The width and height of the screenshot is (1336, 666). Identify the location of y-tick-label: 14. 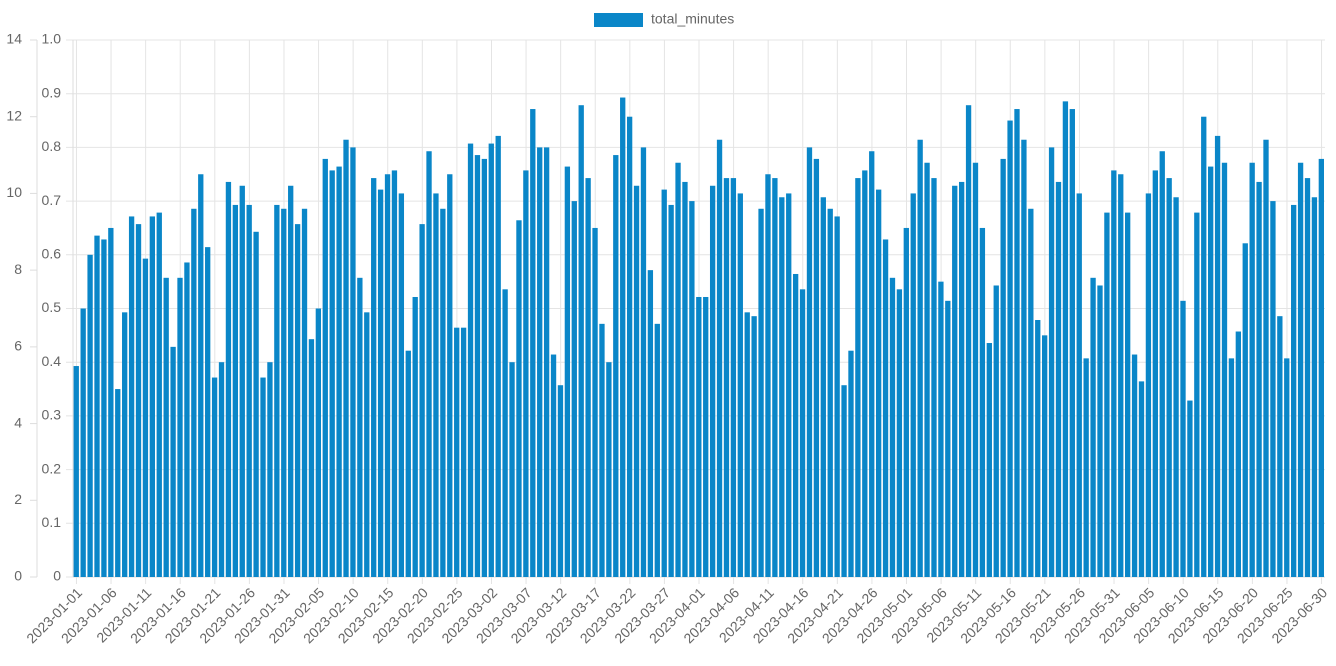
(14, 39).